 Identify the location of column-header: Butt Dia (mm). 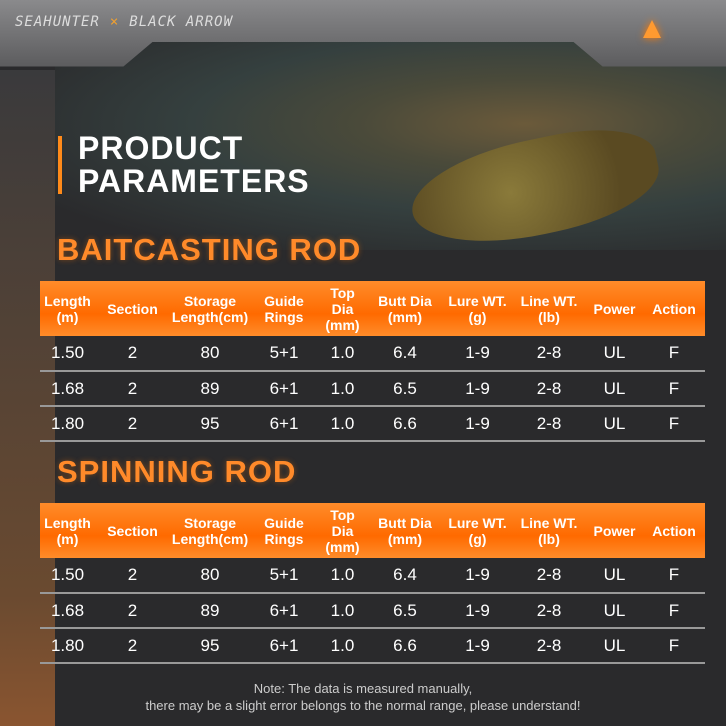
(405, 308).